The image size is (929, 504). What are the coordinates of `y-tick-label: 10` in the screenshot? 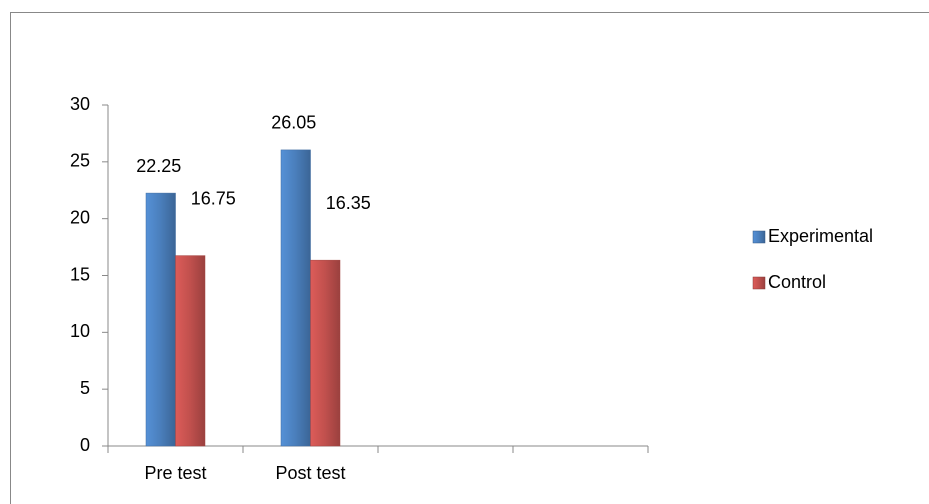 It's located at (80, 331).